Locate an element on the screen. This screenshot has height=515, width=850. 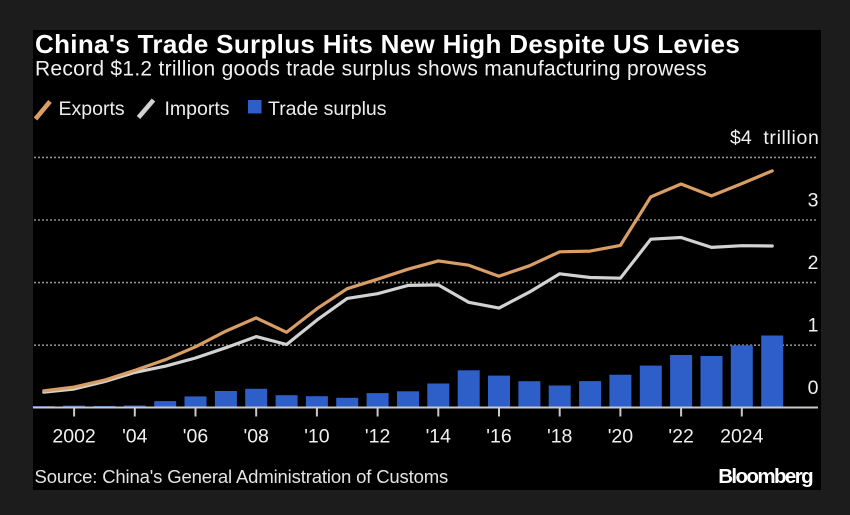
svg-text: '16 is located at coordinates (498, 436).